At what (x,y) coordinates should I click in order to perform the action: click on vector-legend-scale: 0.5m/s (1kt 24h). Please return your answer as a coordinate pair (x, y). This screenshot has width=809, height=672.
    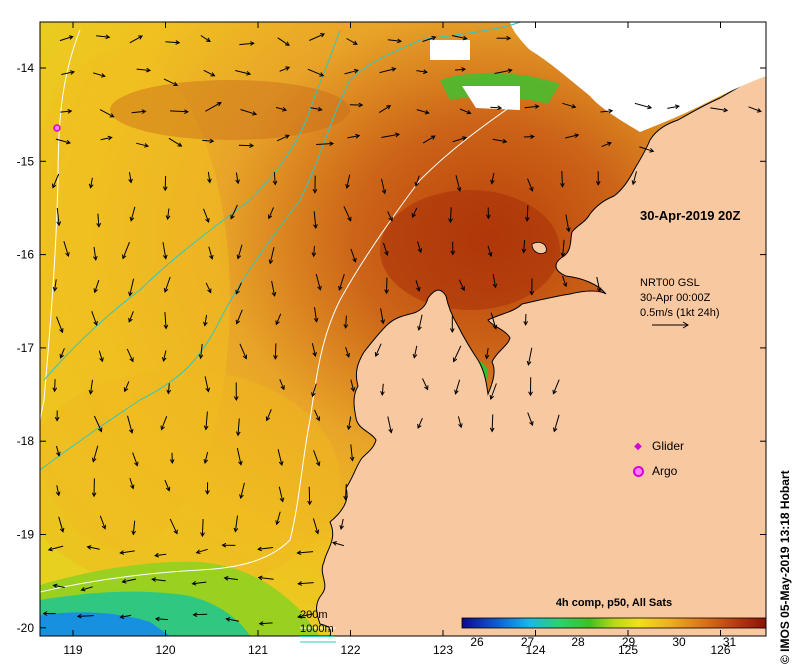
    Looking at the image, I should click on (680, 313).